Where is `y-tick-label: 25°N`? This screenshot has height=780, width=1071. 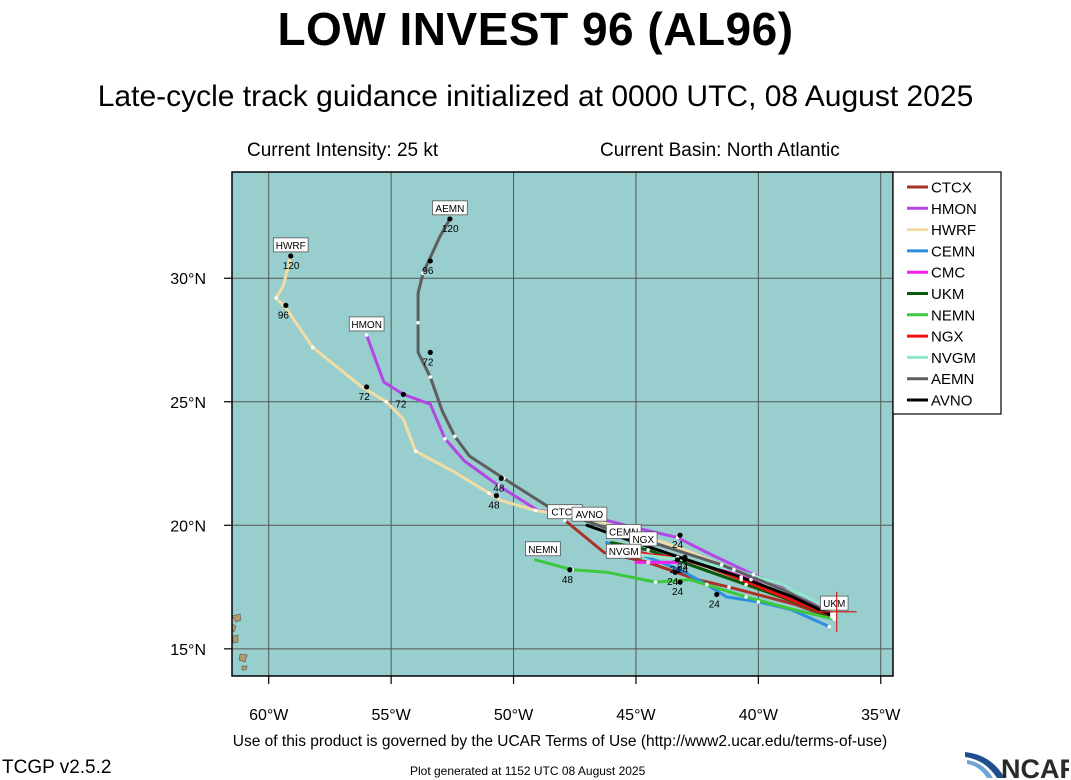
y-tick-label: 25°N is located at coordinates (188, 403).